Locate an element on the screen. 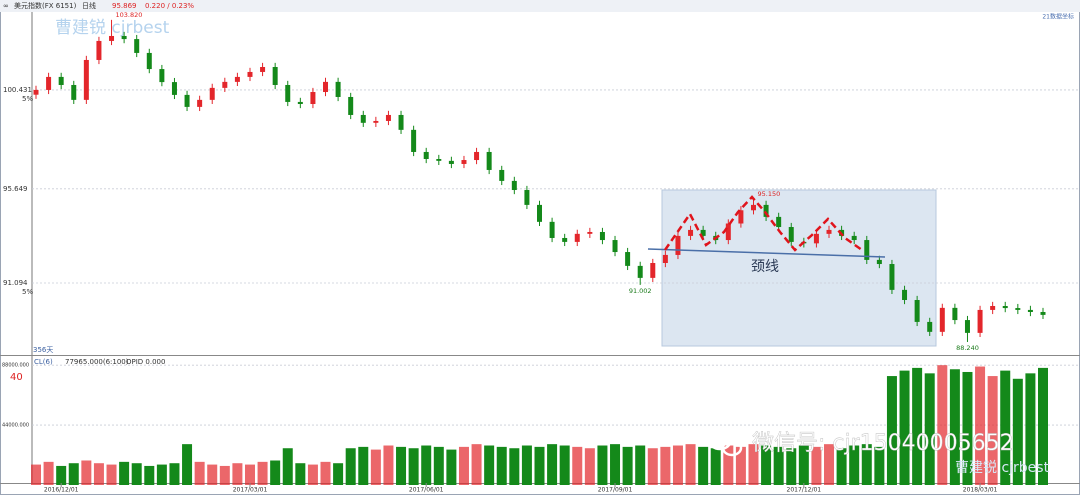  span-label: 356天 is located at coordinates (43, 350).